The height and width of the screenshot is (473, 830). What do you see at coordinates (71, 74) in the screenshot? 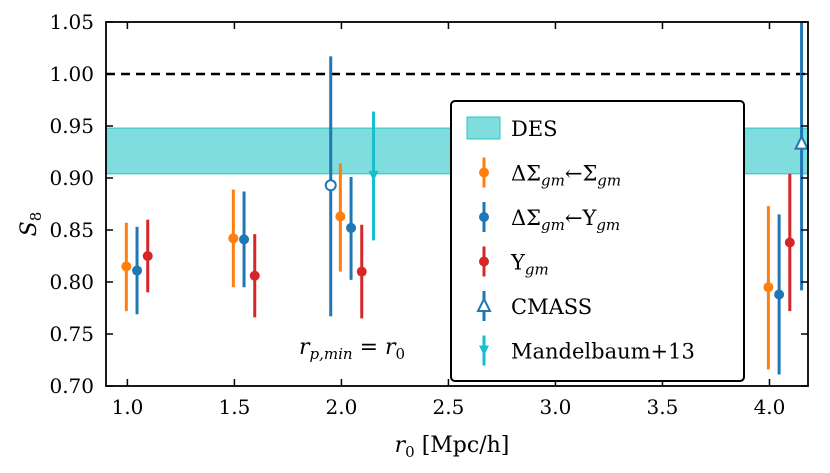
I see `y-tick-label: 1.00` at bounding box center [71, 74].